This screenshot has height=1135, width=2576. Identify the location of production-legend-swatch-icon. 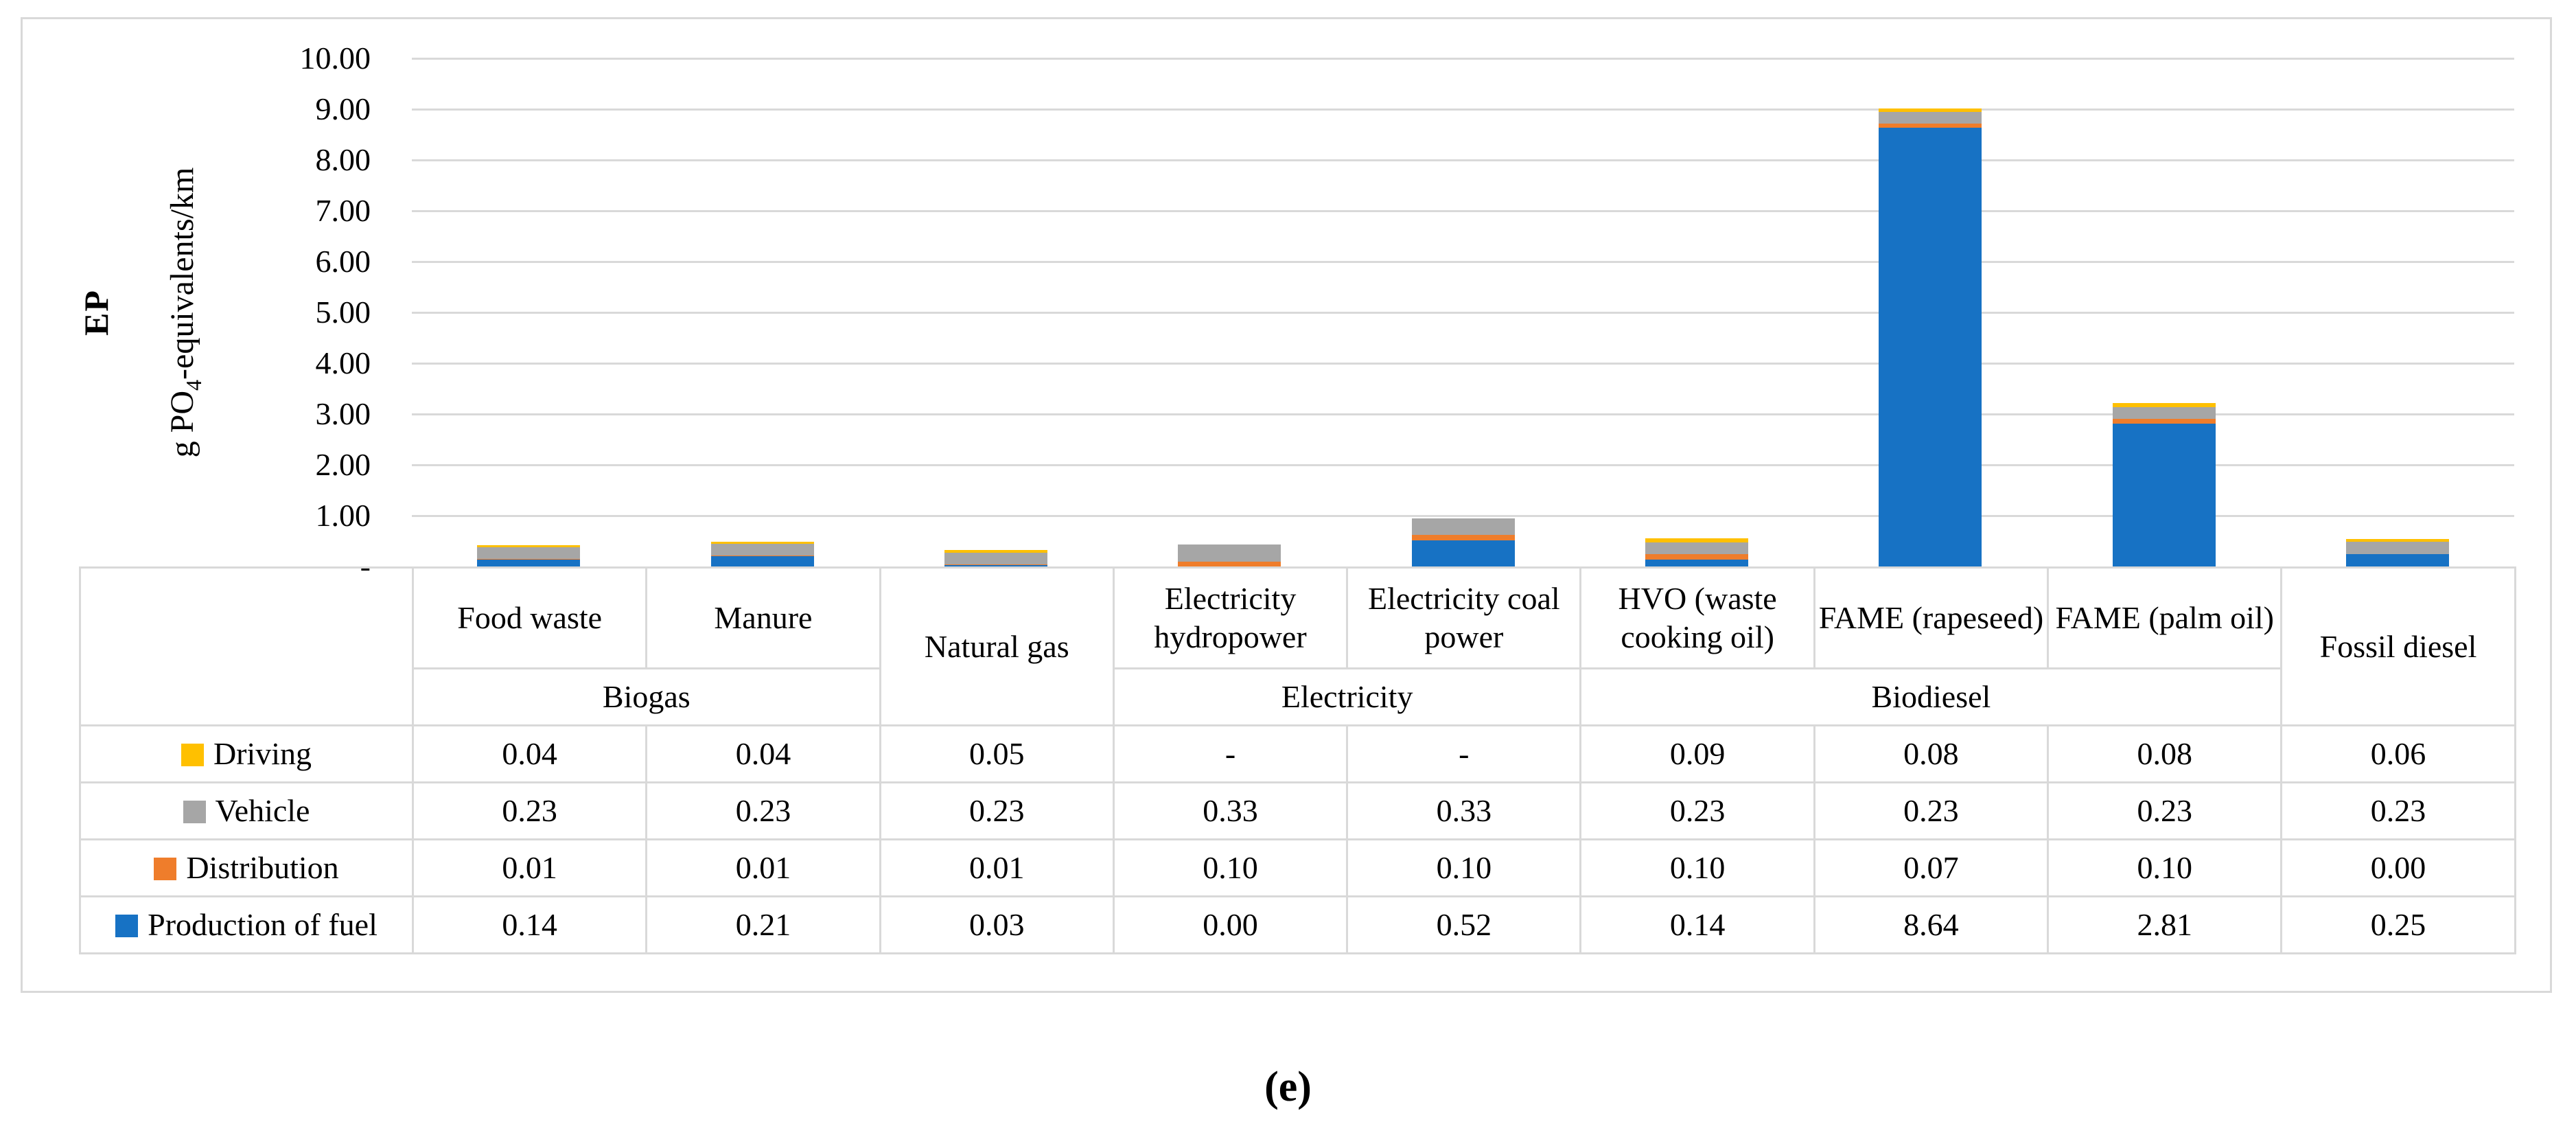
(127, 926).